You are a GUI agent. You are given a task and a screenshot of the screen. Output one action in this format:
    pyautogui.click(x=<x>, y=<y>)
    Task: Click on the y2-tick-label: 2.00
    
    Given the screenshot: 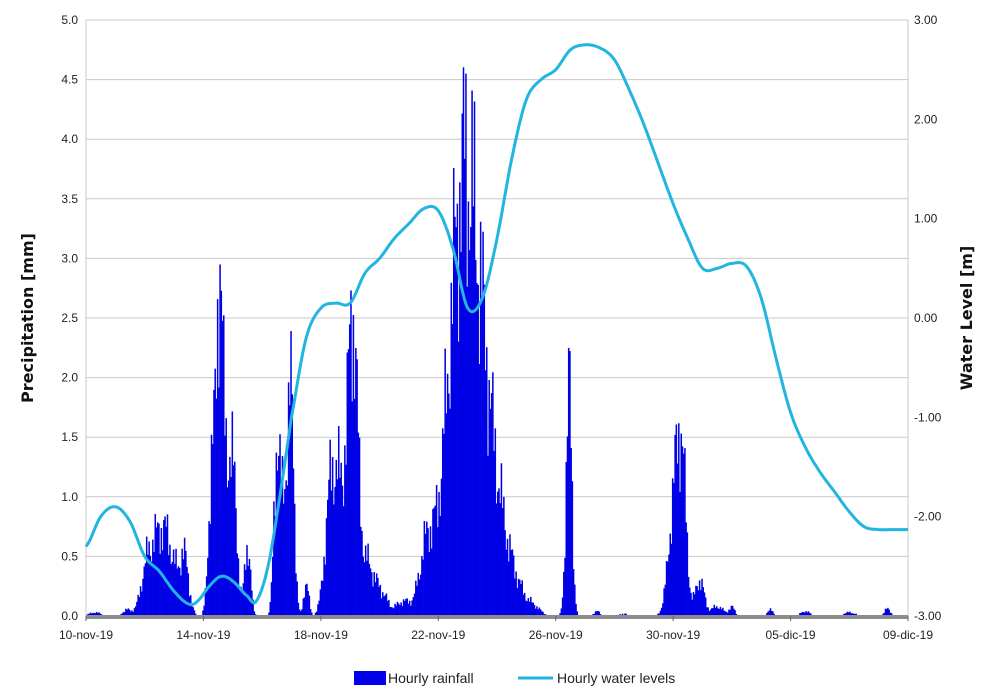 What is the action you would take?
    pyautogui.click(x=926, y=119)
    